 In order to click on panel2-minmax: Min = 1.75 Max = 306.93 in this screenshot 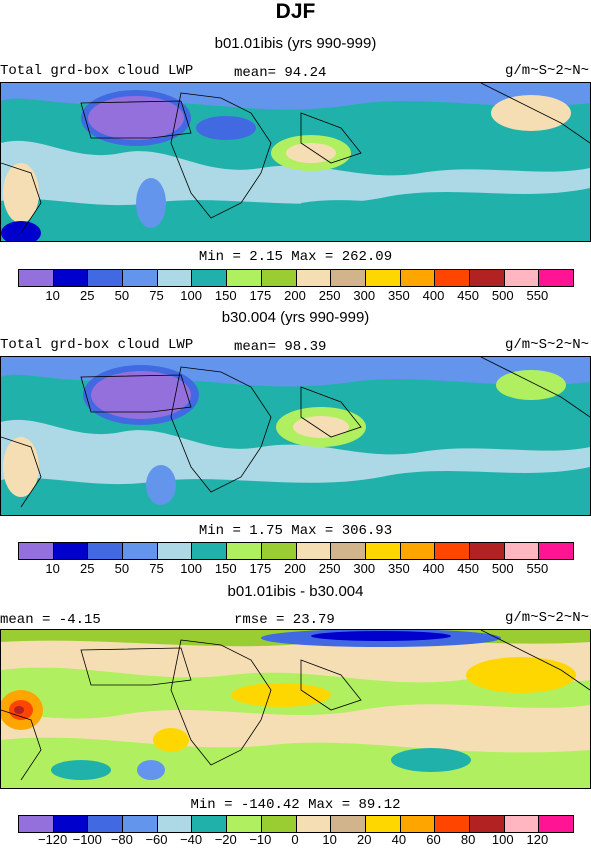, I will do `click(295, 531)`.